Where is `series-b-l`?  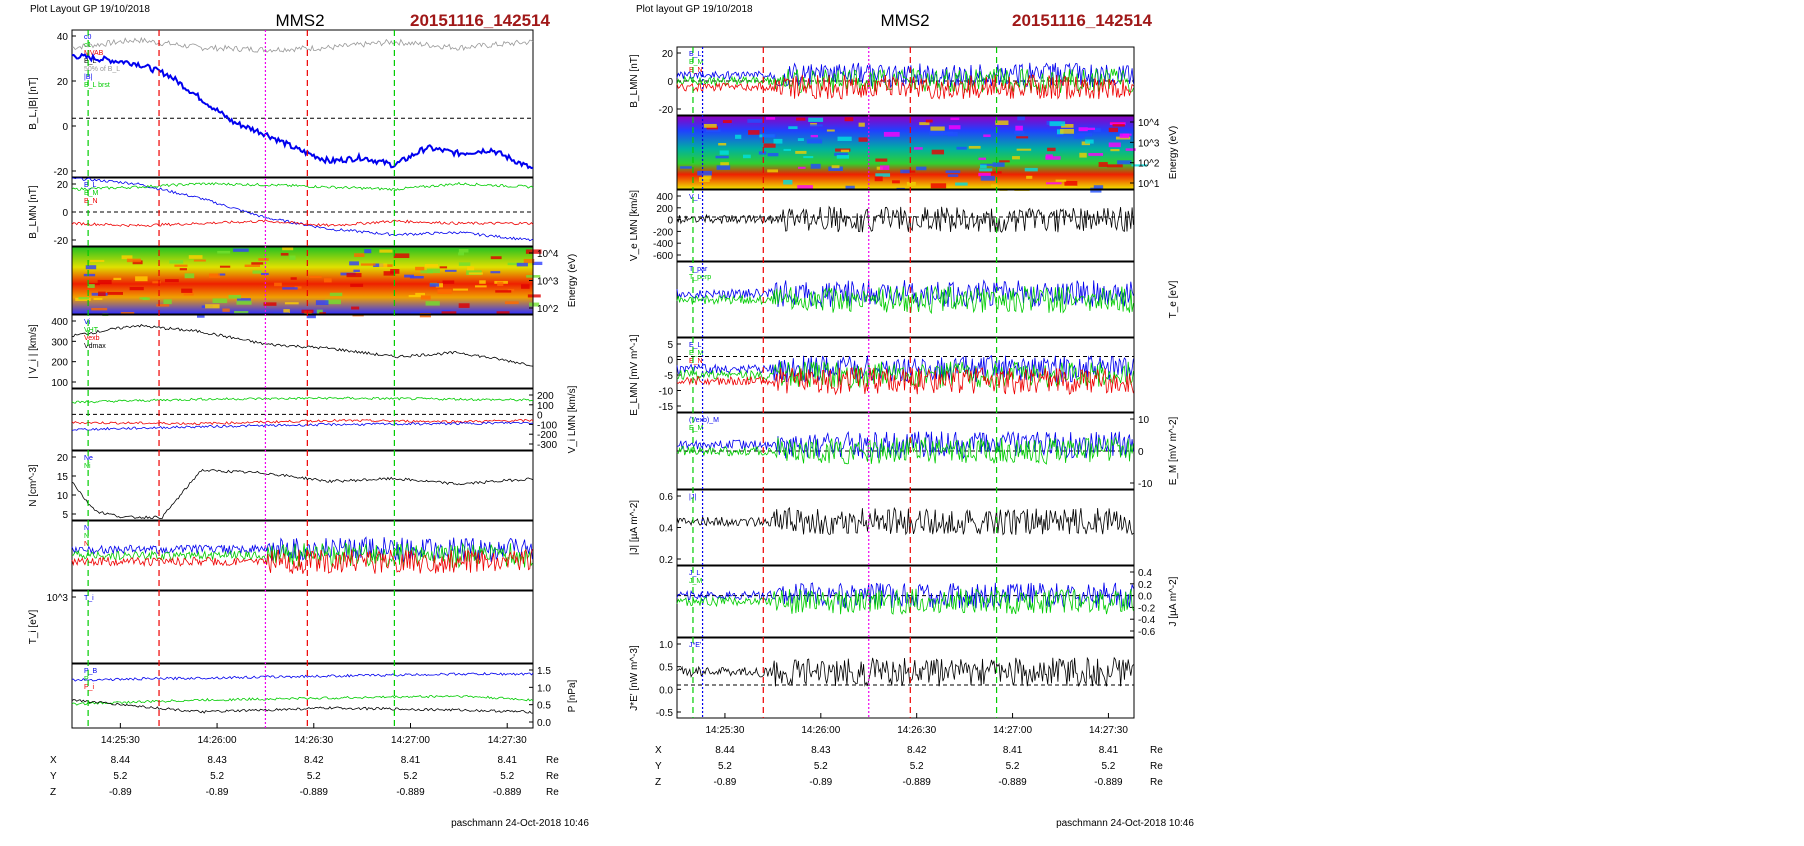 series-b-l is located at coordinates (302, 111).